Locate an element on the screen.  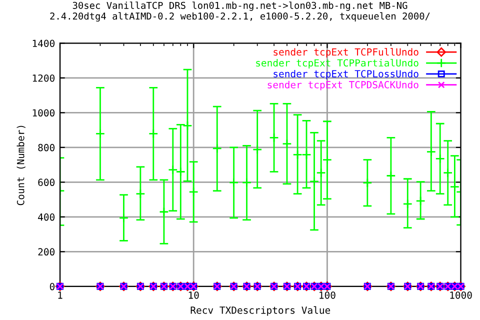
x-tick-label: 10 is located at coordinates (193, 295).